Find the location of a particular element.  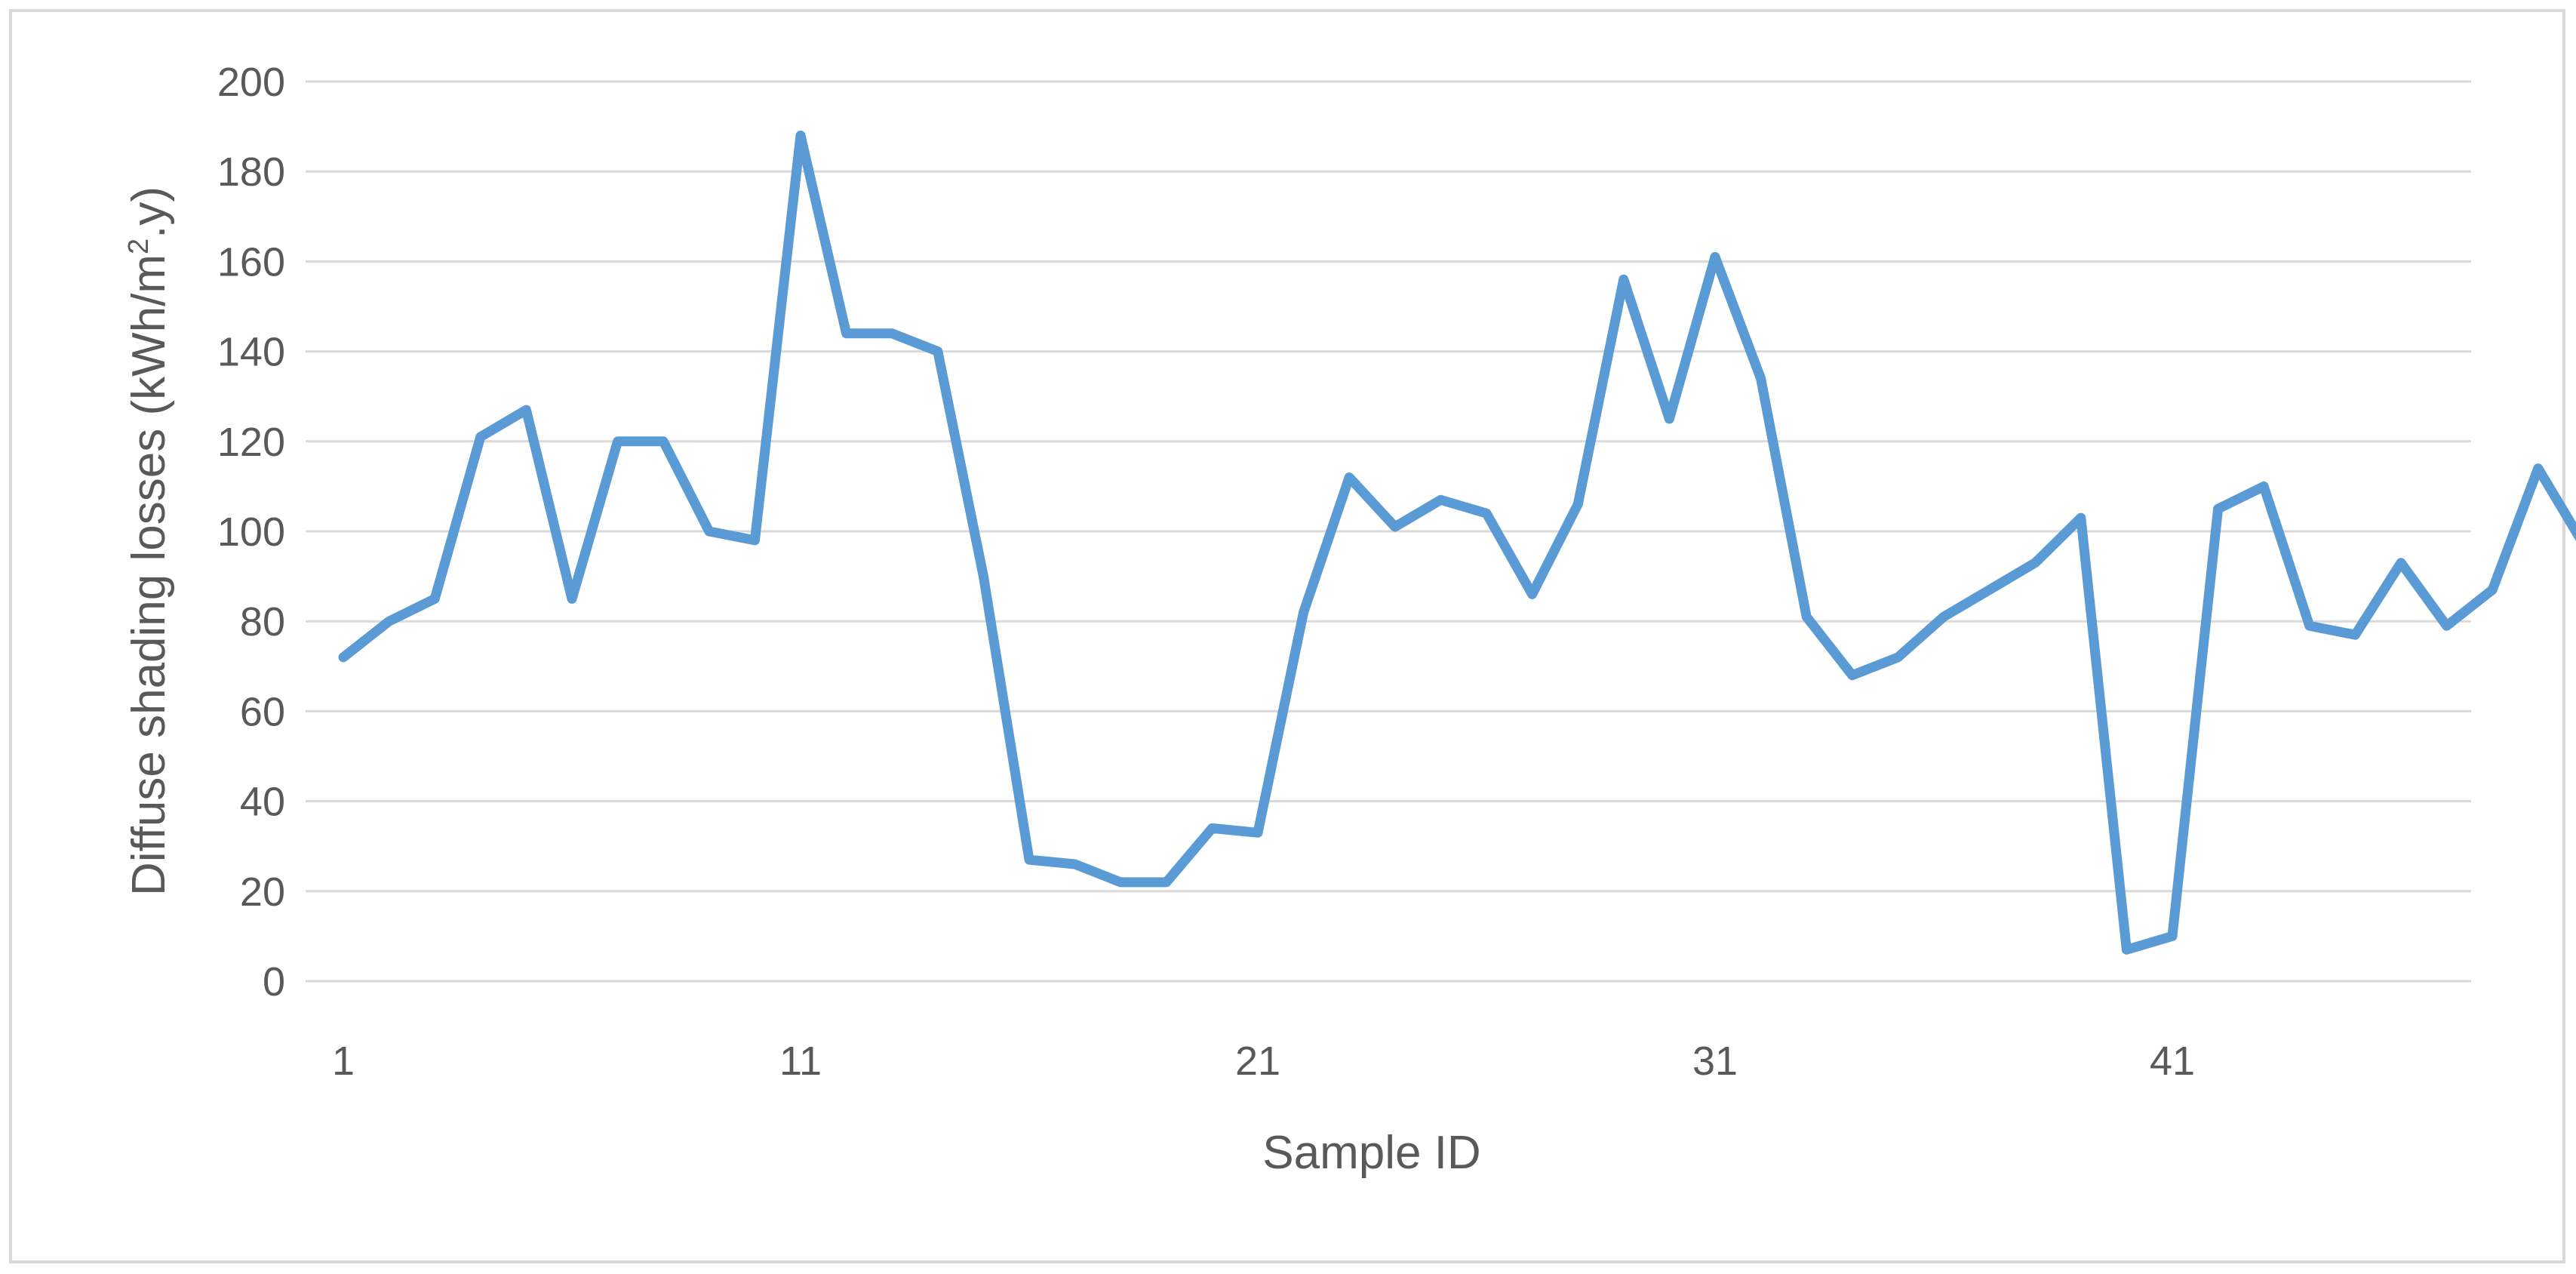

y-tick-label: 60 is located at coordinates (262, 711).